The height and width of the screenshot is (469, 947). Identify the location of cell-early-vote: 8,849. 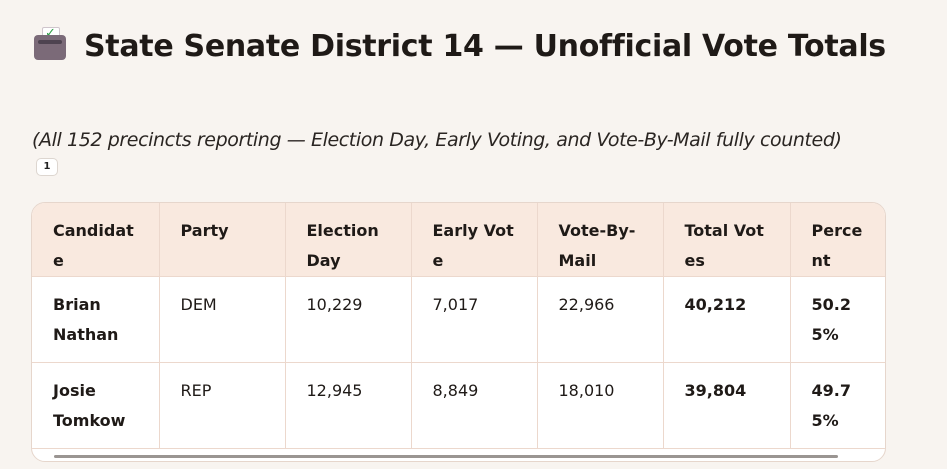
(474, 405).